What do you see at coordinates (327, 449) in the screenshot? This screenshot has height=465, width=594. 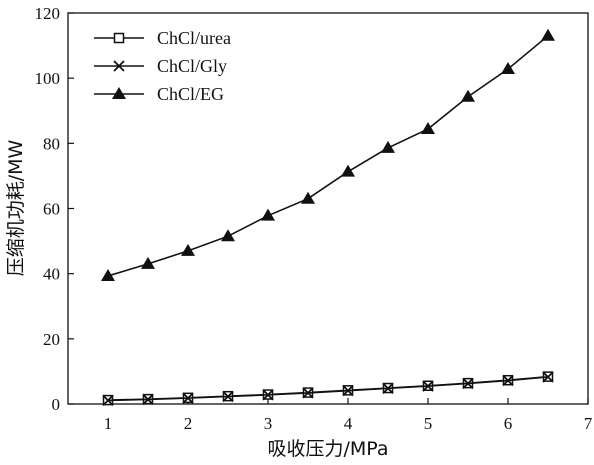 I see `x-axis-title: 吸收压力/MPa` at bounding box center [327, 449].